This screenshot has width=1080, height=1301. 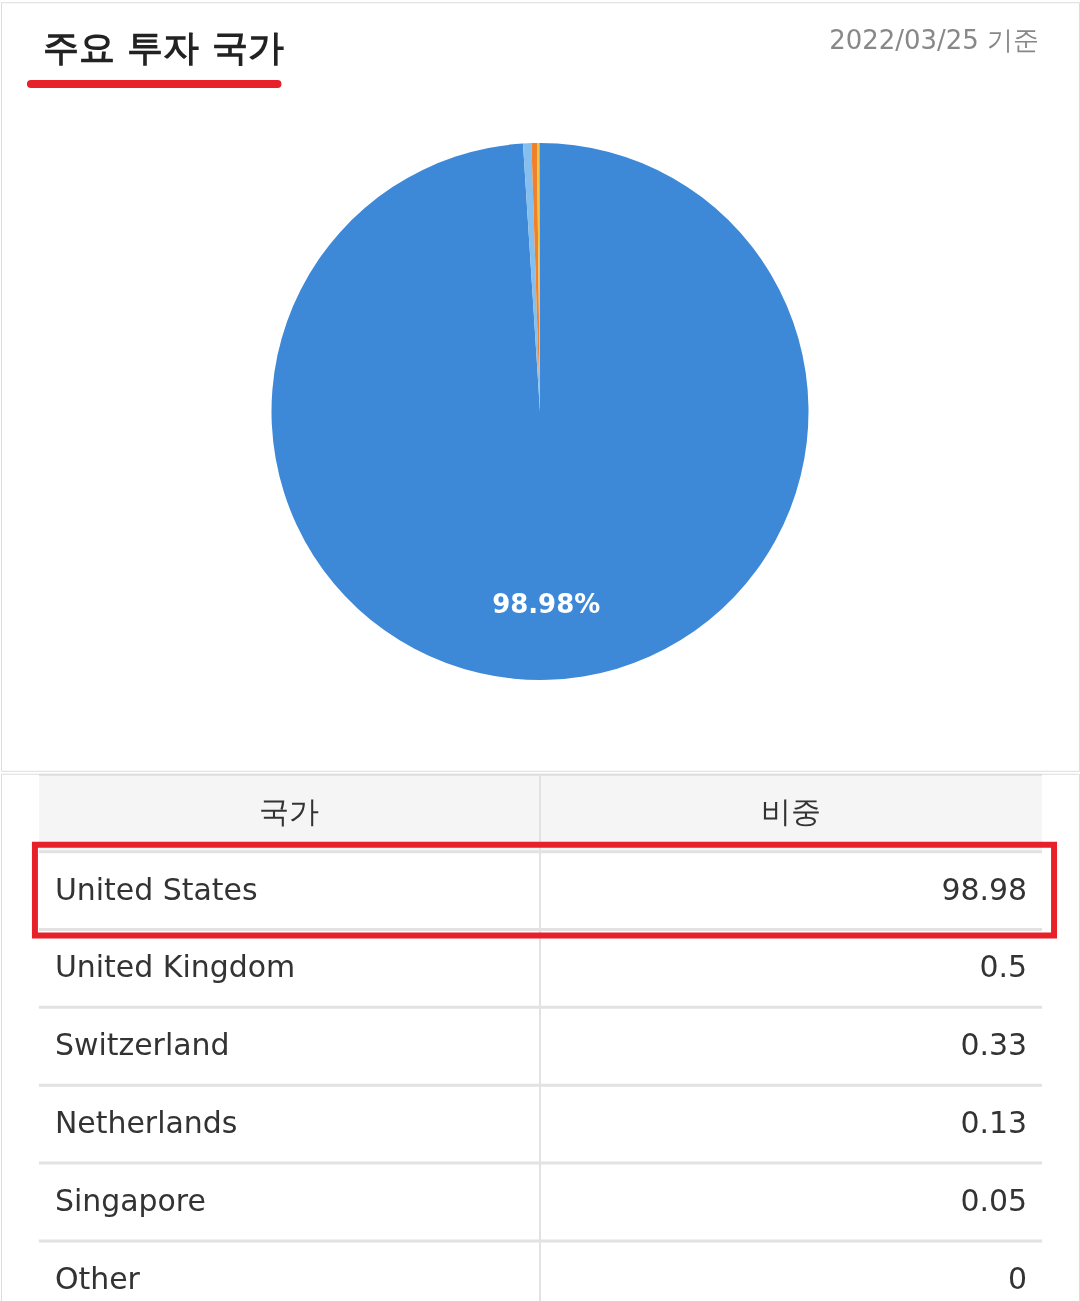 I want to click on text: 비중, so click(x=791, y=811).